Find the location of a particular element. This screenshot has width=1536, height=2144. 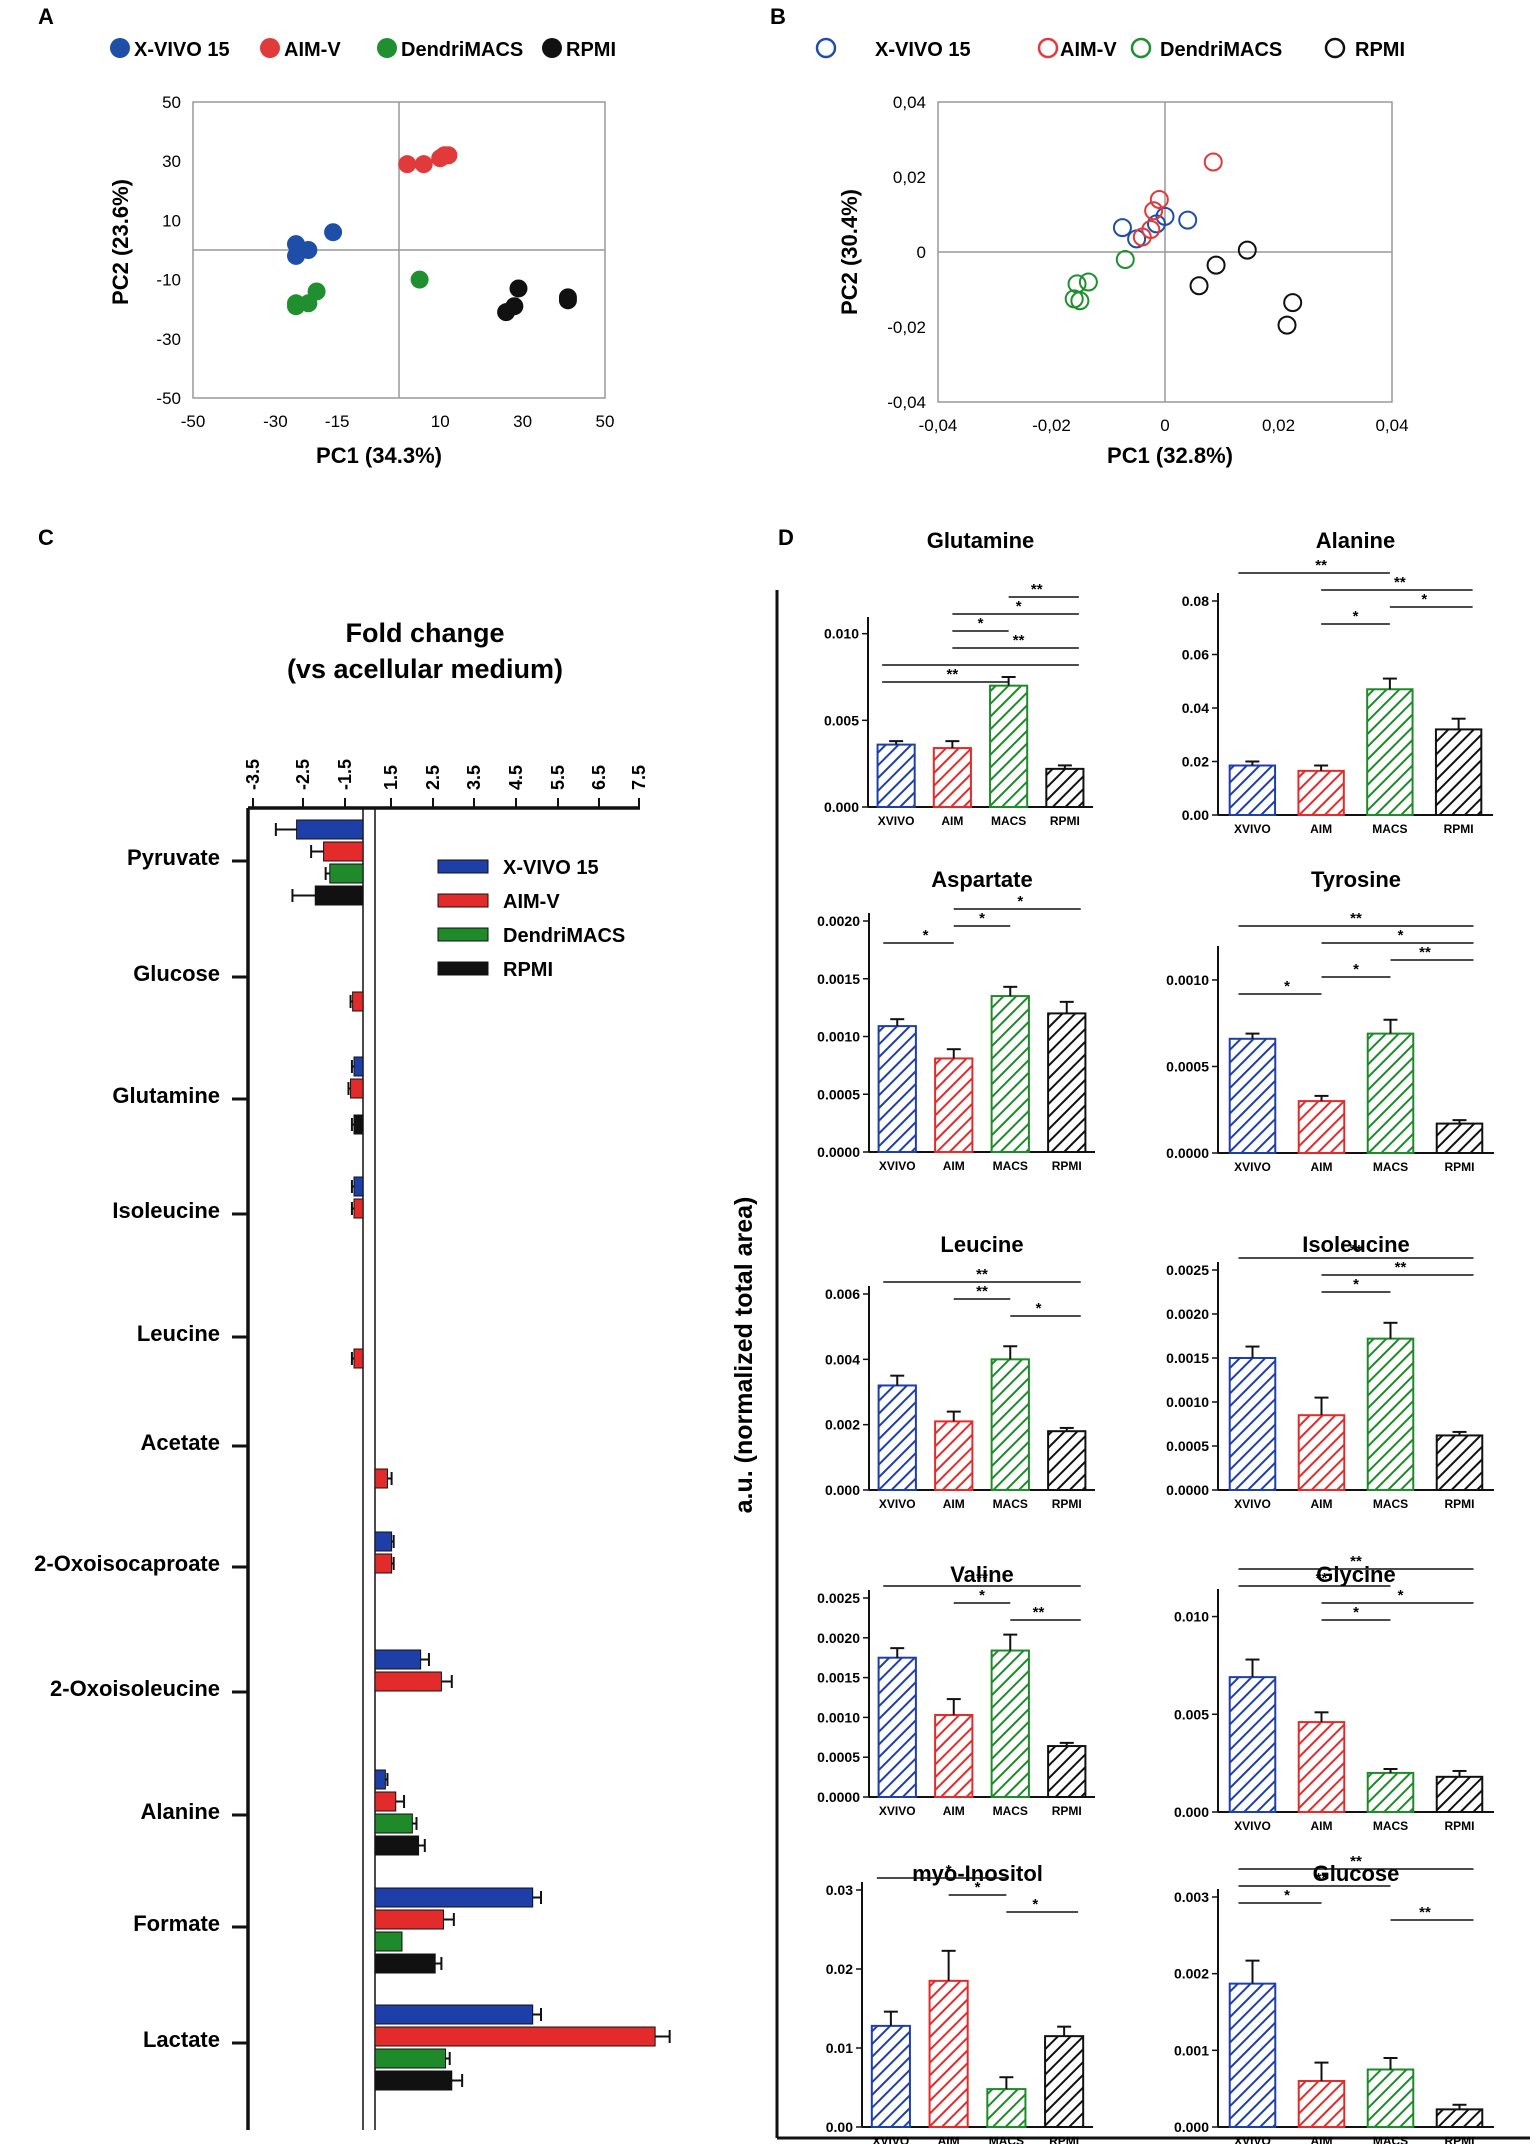

top-tick-label: -2.5 is located at coordinates (303, 774).